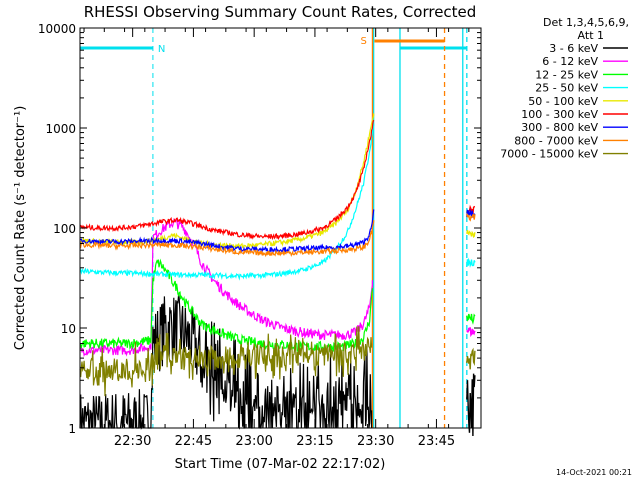 This screenshot has width=640, height=480. I want to click on x-tick-label-1: 22:45, so click(193, 441).